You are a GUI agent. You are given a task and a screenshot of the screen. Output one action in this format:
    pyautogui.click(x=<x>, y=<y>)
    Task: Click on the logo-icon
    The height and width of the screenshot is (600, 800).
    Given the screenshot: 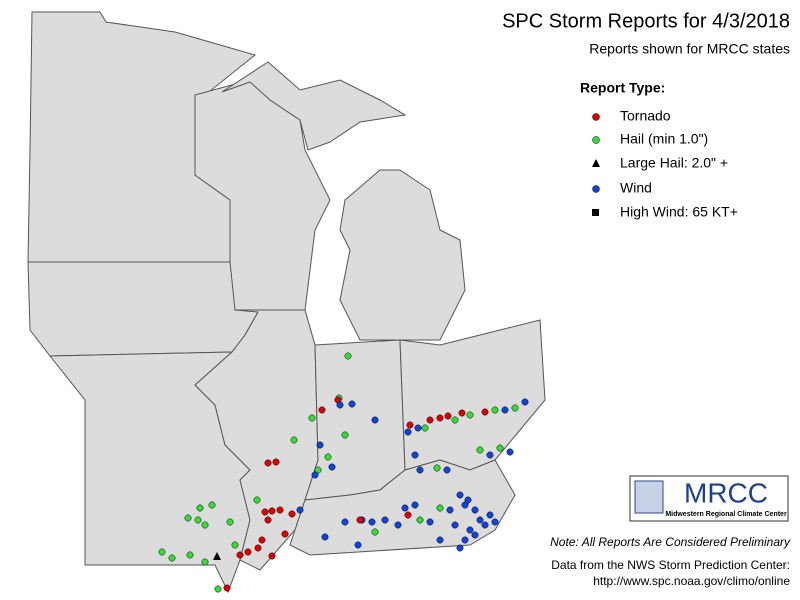 What is the action you would take?
    pyautogui.click(x=649, y=497)
    